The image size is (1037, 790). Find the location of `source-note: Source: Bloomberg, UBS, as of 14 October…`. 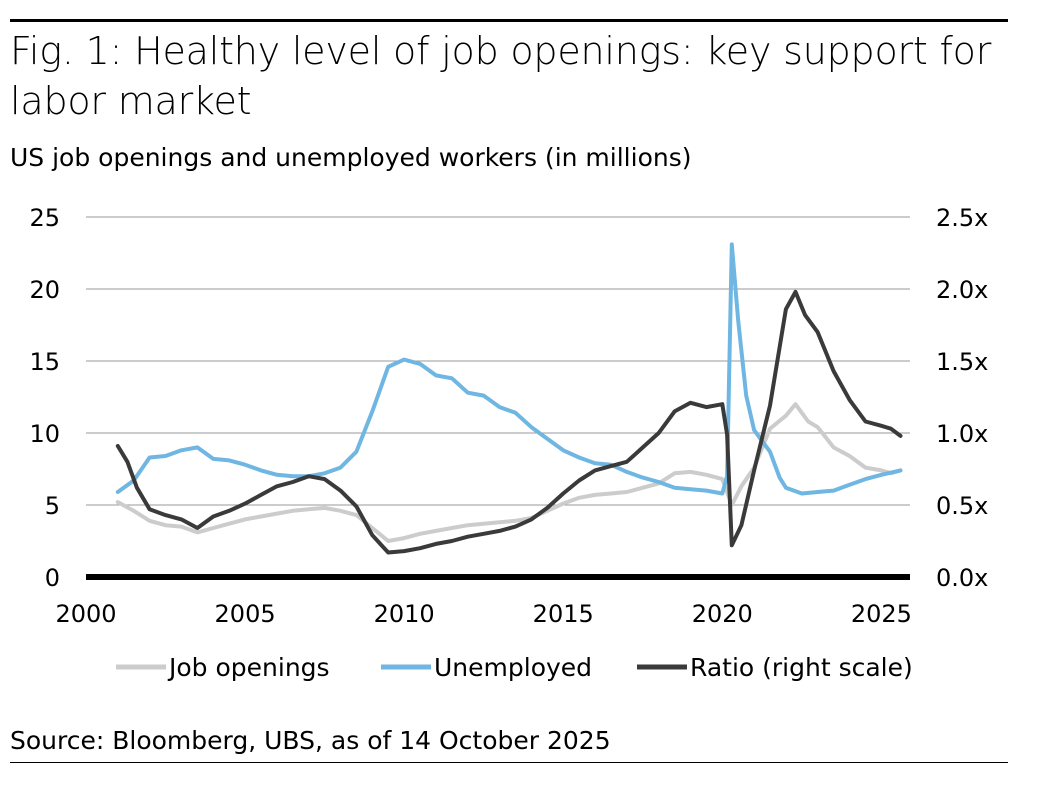

source-note: Source: Bloomberg, UBS, as of 14 October… is located at coordinates (310, 740).